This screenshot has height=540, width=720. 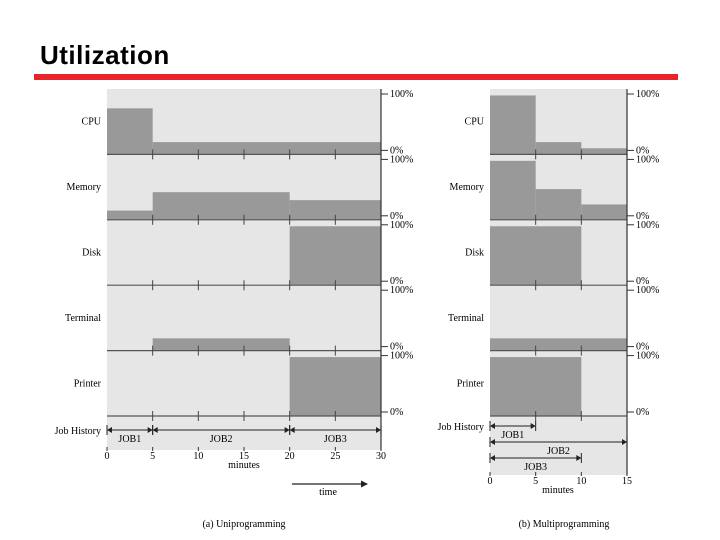 I want to click on left-axis-label: minutes, so click(x=244, y=465).